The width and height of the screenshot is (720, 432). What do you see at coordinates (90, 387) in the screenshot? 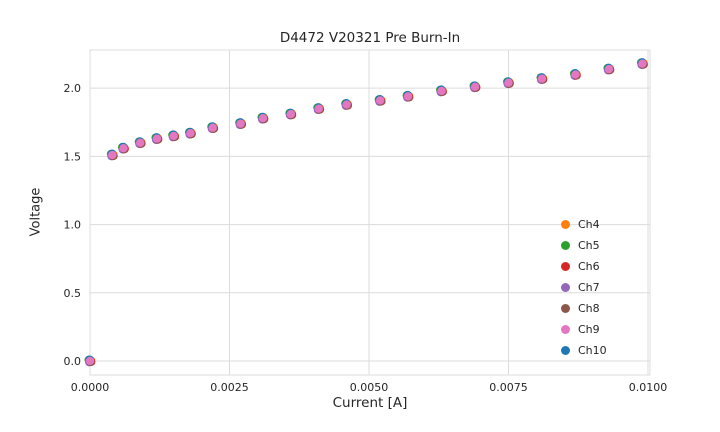
I see `x-tick-label: 0.0000` at bounding box center [90, 387].